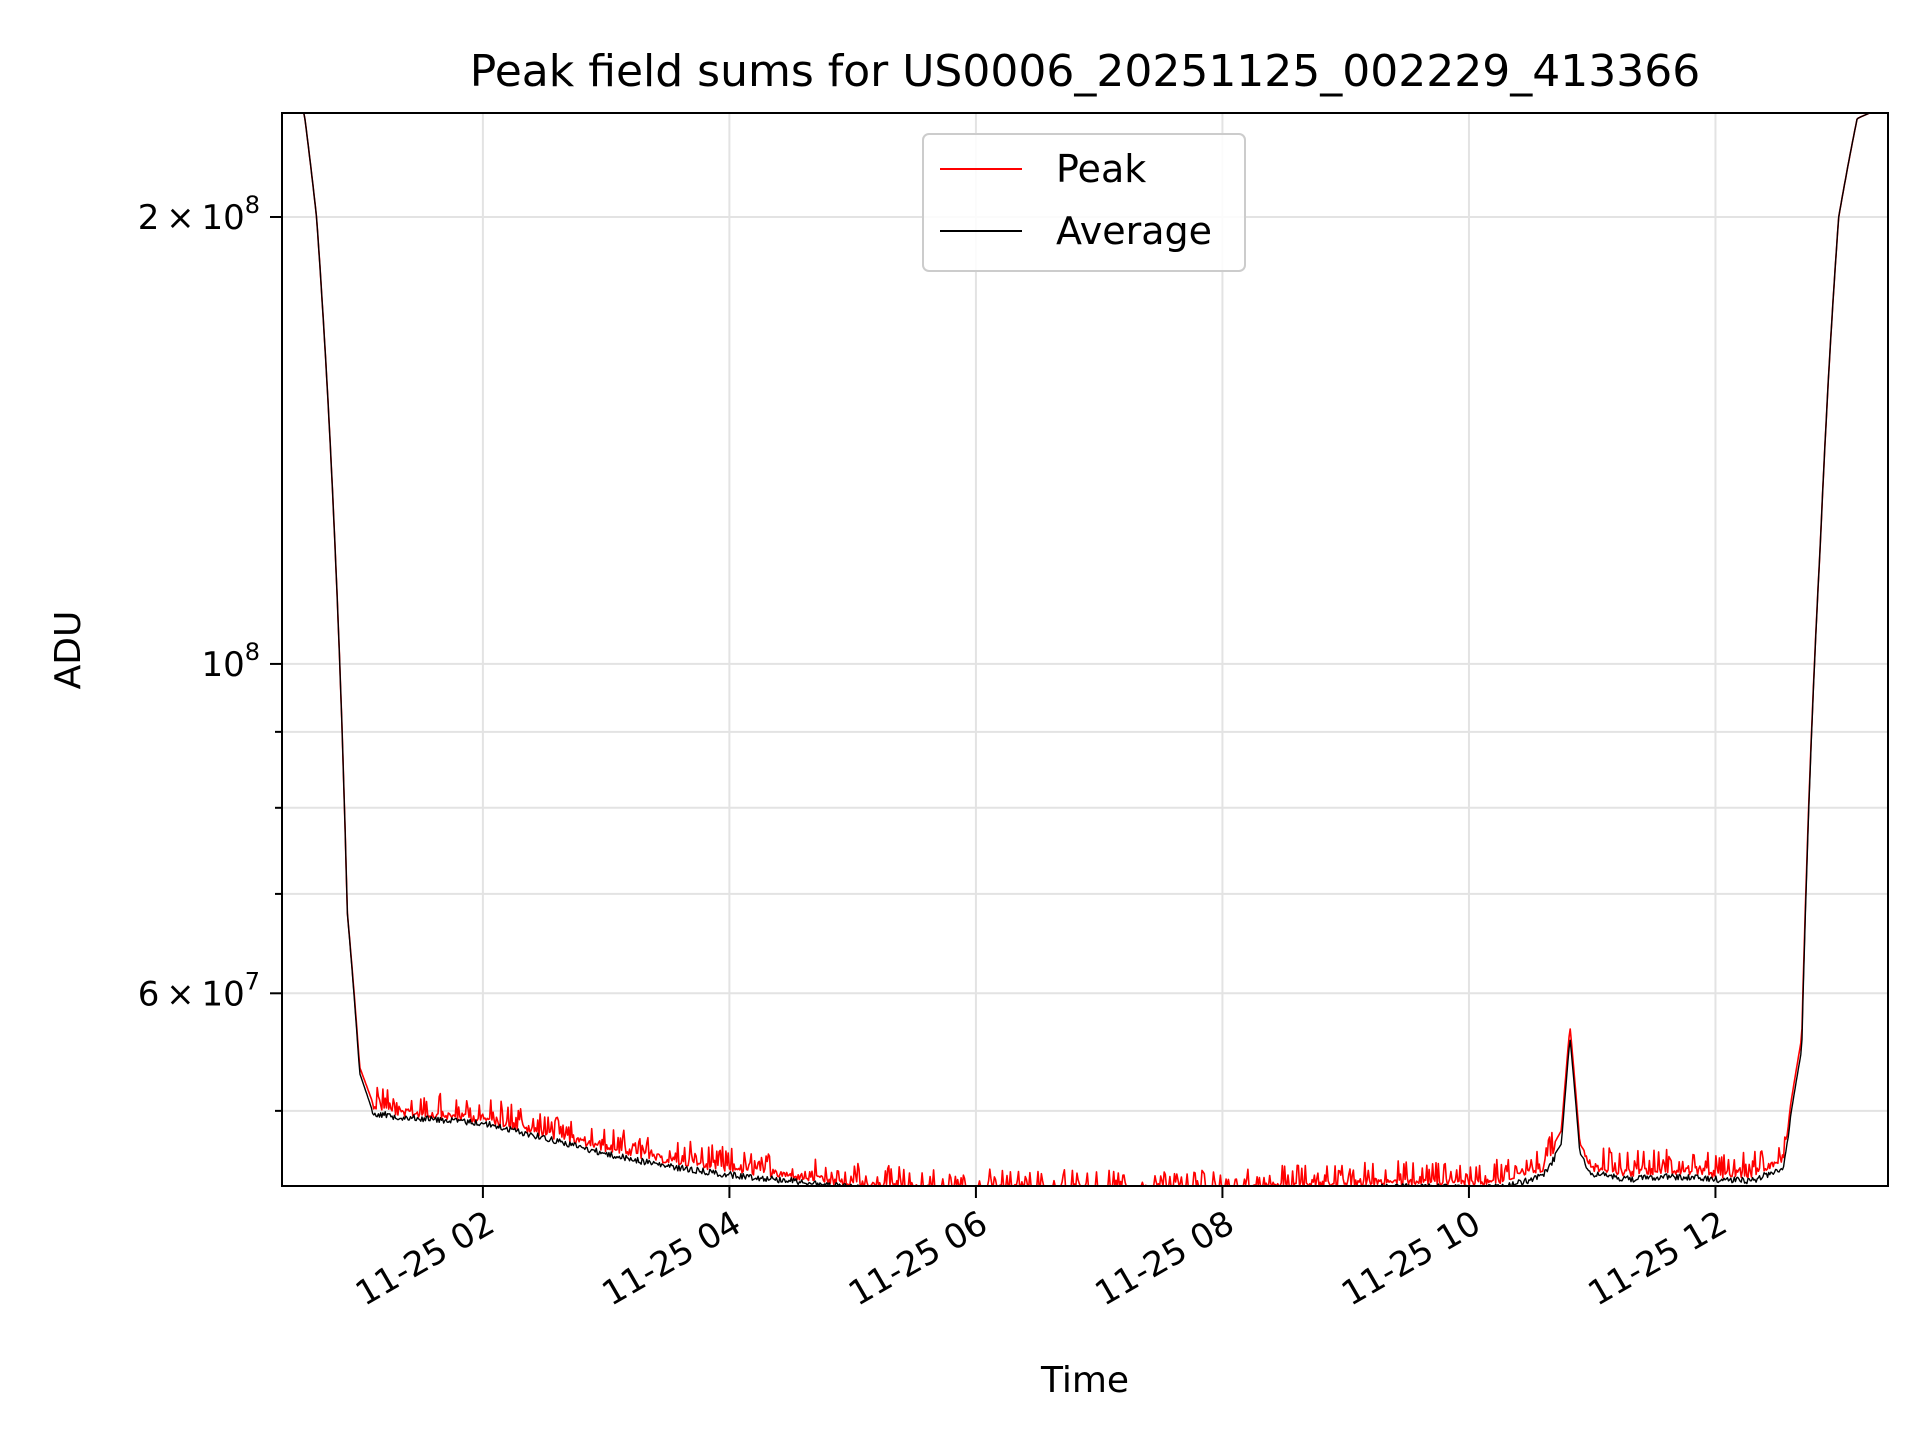 The height and width of the screenshot is (1440, 1920). Describe the element at coordinates (199, 990) in the screenshot. I see `y-tick-label: 6 × 10⁷` at that location.